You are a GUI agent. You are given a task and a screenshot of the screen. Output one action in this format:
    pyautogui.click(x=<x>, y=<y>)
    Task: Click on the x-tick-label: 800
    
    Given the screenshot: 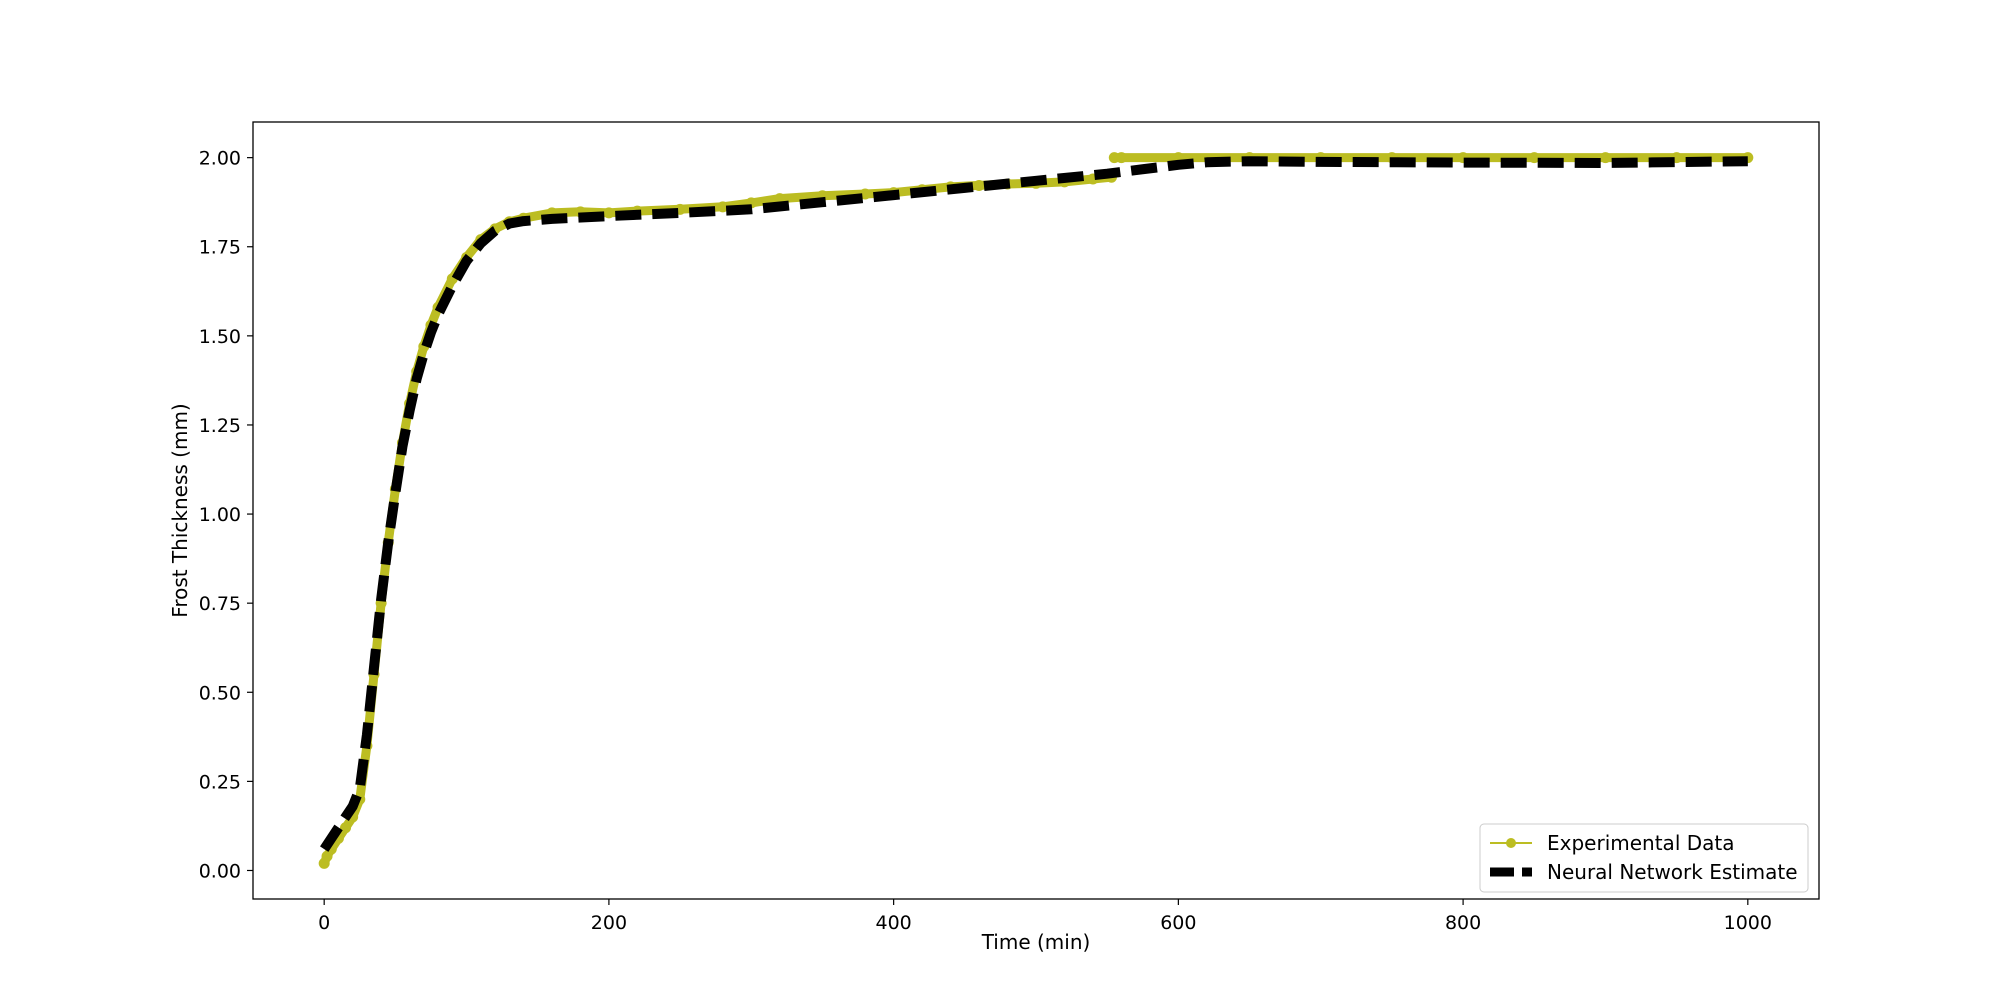 What is the action you would take?
    pyautogui.click(x=1463, y=923)
    